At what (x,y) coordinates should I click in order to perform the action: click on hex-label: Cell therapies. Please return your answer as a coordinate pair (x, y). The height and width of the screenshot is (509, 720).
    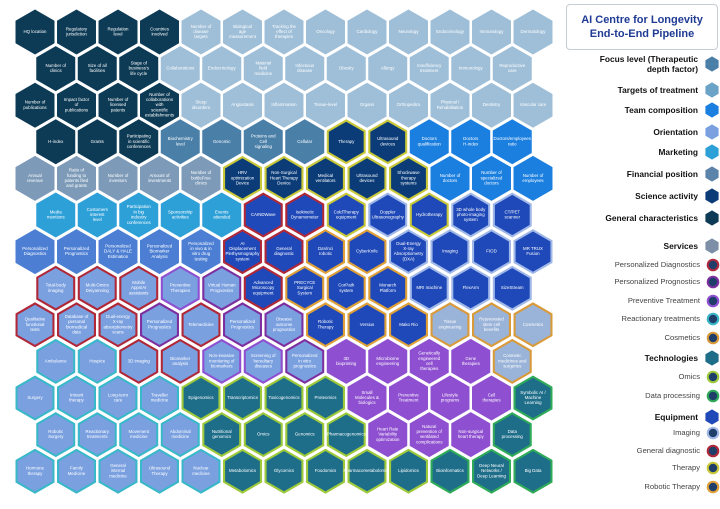
    Looking at the image, I should click on (491, 398).